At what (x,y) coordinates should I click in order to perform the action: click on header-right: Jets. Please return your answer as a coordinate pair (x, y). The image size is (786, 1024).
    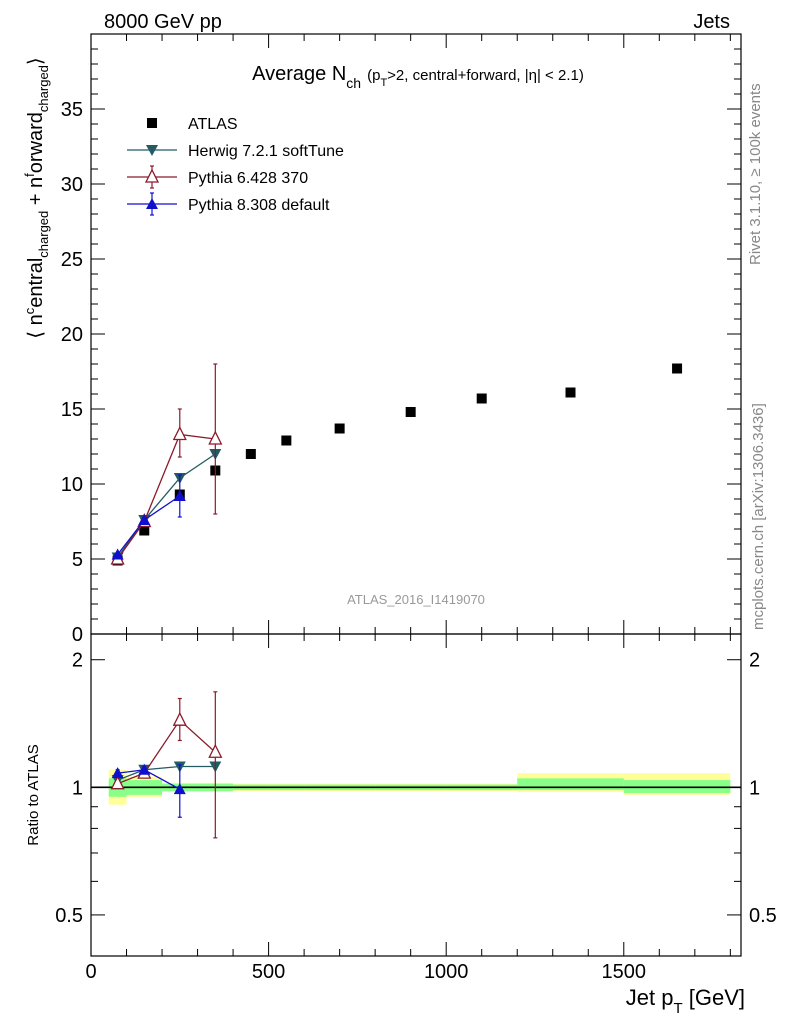
    Looking at the image, I should click on (711, 22).